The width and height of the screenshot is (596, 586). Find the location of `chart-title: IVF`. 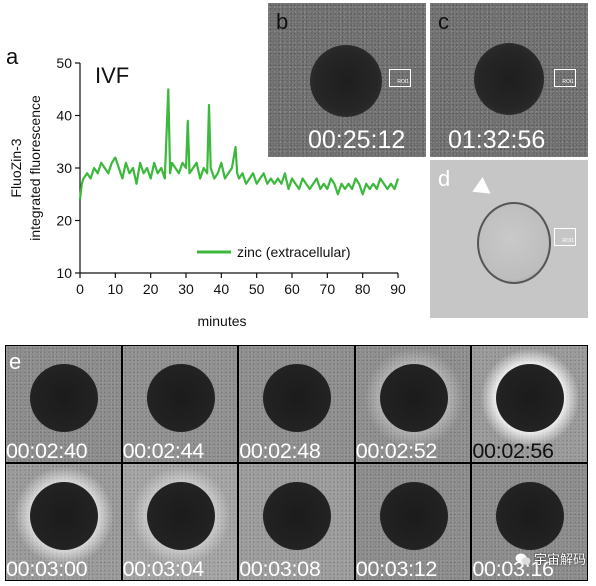

chart-title: IVF is located at coordinates (112, 75).